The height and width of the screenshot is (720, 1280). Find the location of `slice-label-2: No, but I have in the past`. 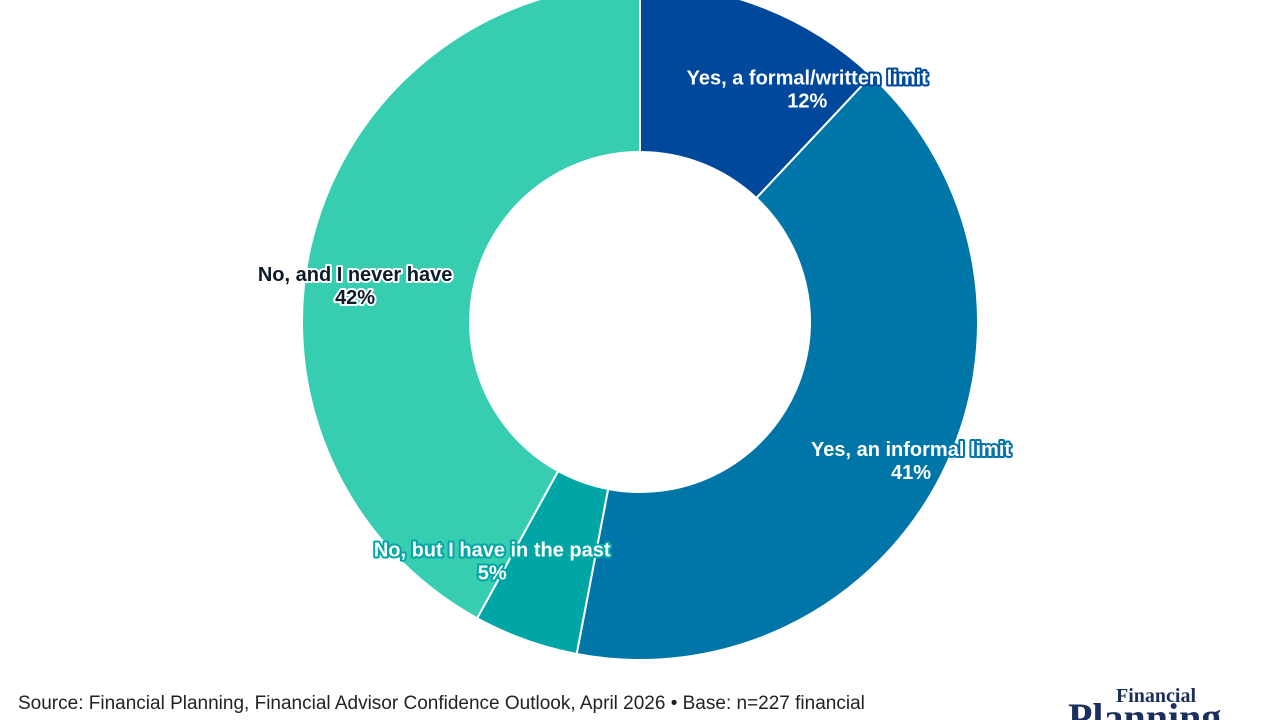

slice-label-2: No, but I have in the past is located at coordinates (492, 550).